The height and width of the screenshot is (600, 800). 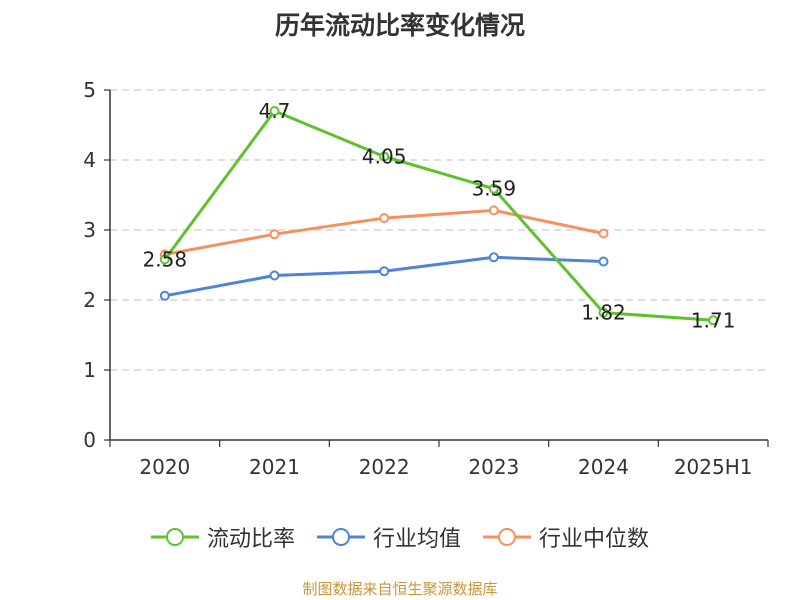 I want to click on legend-marker-industry-mean, so click(x=340, y=537).